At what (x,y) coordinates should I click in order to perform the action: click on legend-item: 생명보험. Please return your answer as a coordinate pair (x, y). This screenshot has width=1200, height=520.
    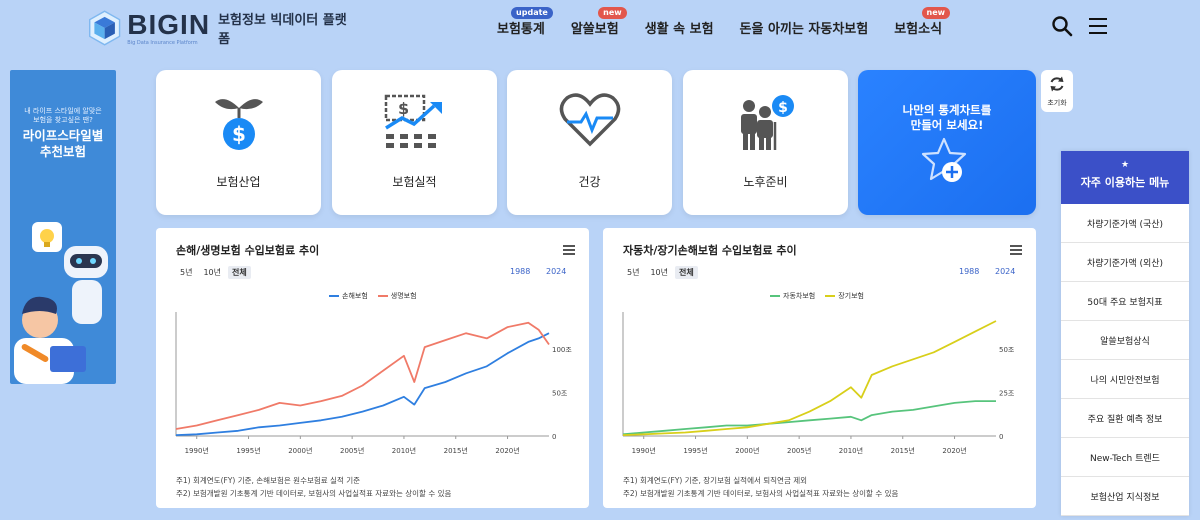
    Looking at the image, I should click on (397, 296).